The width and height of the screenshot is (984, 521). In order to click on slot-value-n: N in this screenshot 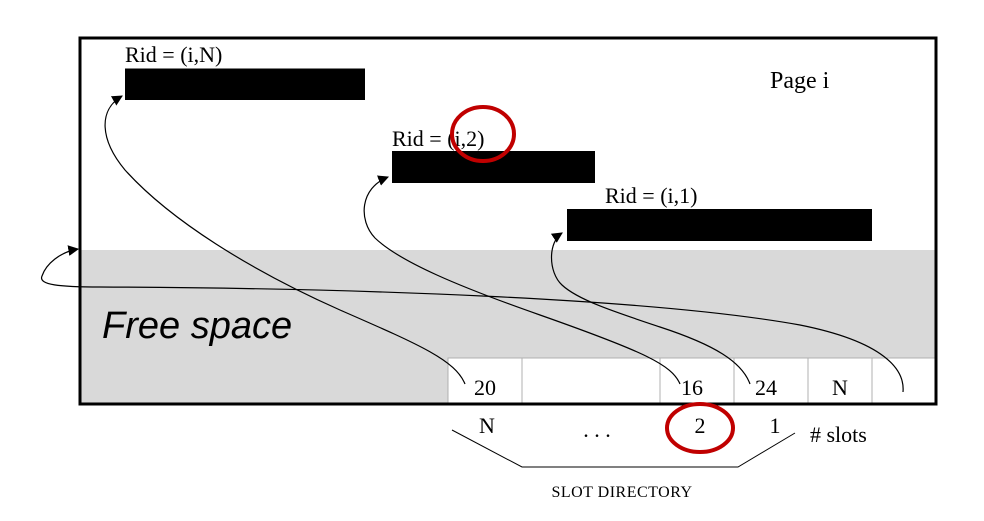, I will do `click(840, 387)`.